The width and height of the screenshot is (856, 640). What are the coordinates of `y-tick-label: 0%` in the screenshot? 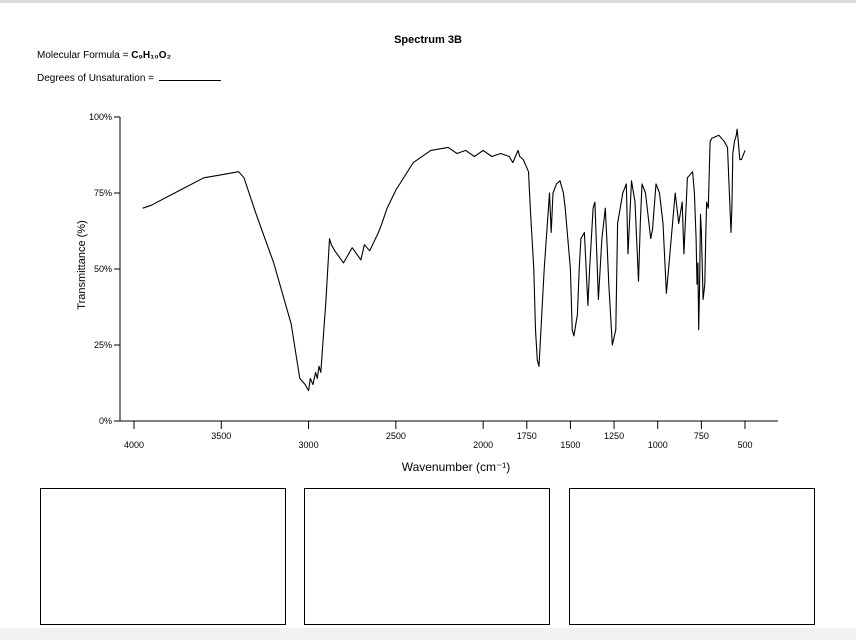 It's located at (105, 421).